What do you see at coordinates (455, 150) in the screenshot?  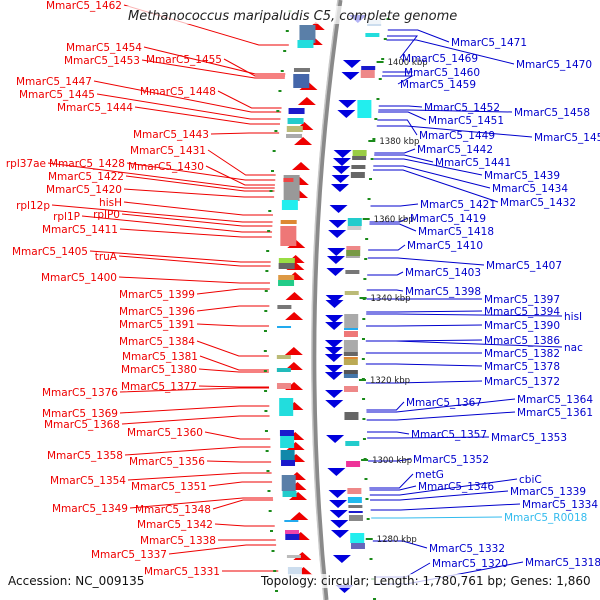 I see `gene-label-right: MmarC5_1442` at bounding box center [455, 150].